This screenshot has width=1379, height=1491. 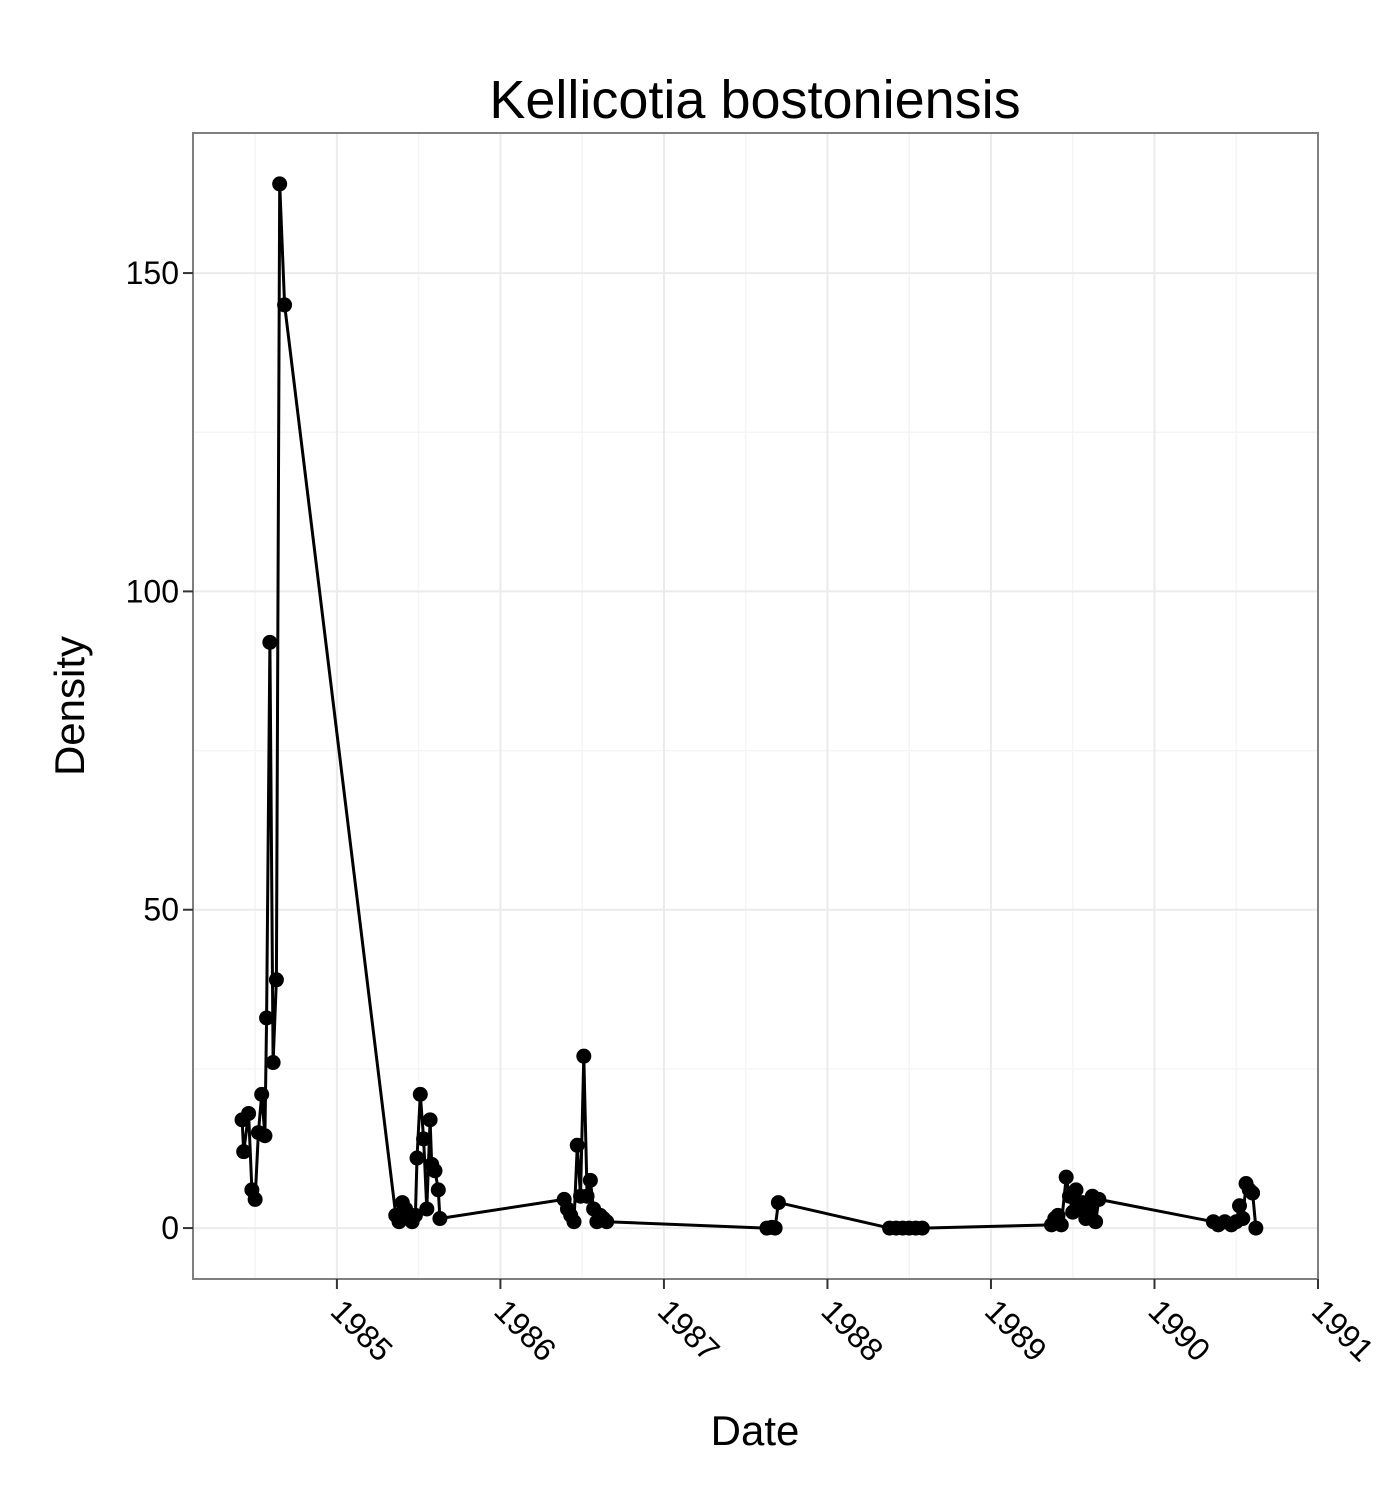 What do you see at coordinates (1016, 1330) in the screenshot?
I see `x-tick-label: 1989` at bounding box center [1016, 1330].